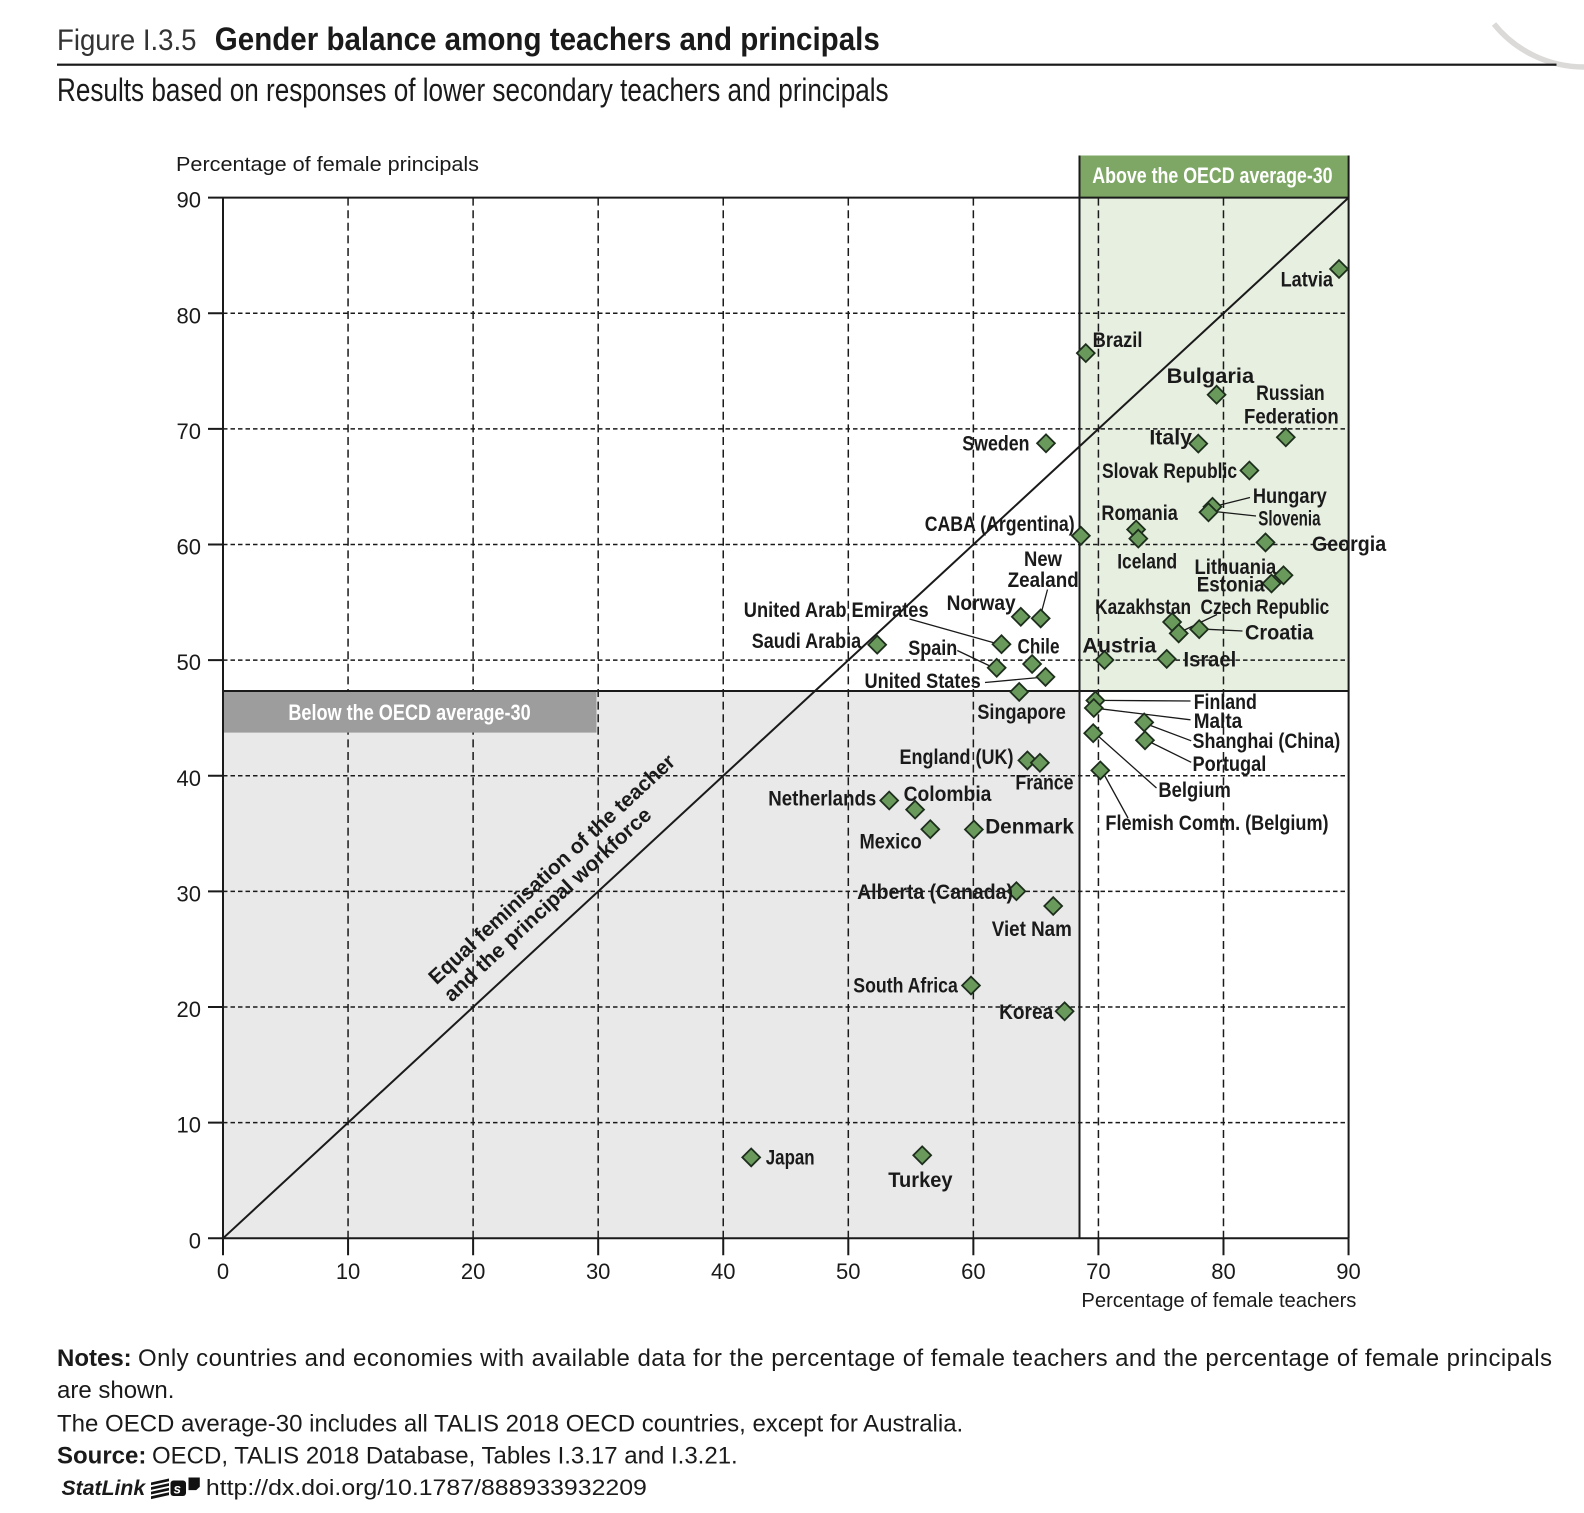 The width and height of the screenshot is (1584, 1513). Describe the element at coordinates (1236, 567) in the screenshot. I see `svg-text: Lithuania` at that location.